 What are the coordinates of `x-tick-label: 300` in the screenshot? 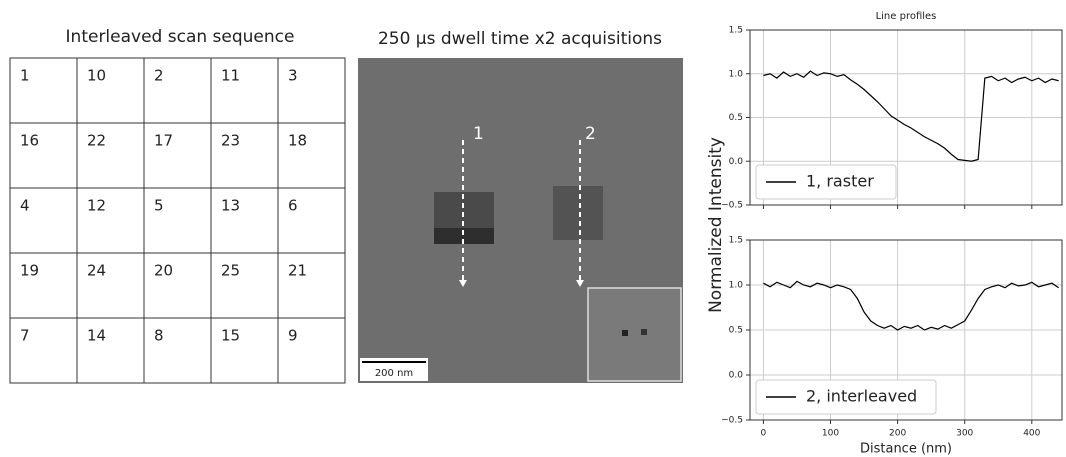 It's located at (964, 434).